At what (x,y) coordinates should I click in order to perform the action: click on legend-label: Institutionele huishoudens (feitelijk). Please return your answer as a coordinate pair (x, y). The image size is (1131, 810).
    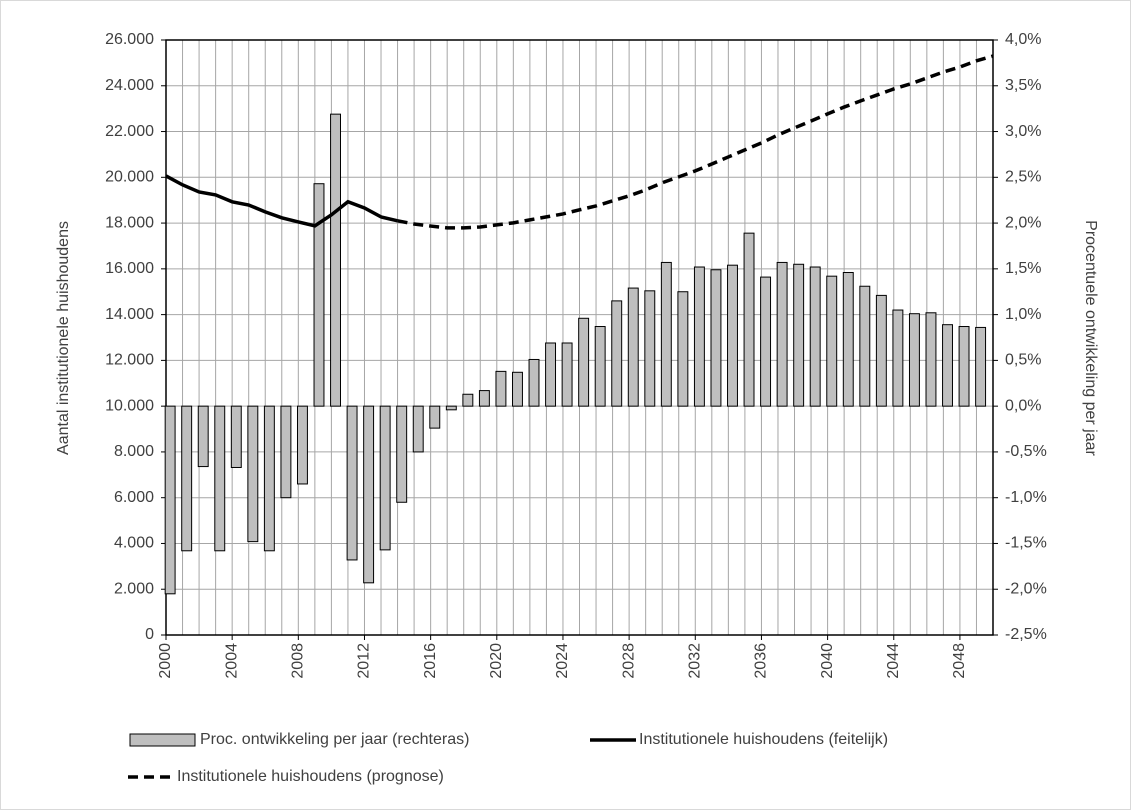
    Looking at the image, I should click on (763, 739).